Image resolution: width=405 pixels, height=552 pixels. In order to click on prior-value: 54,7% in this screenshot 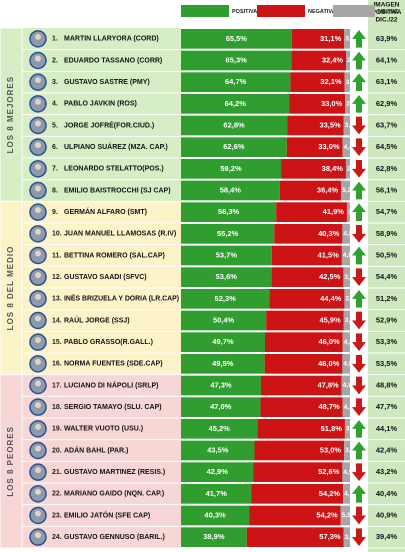, I will do `click(387, 211)`.